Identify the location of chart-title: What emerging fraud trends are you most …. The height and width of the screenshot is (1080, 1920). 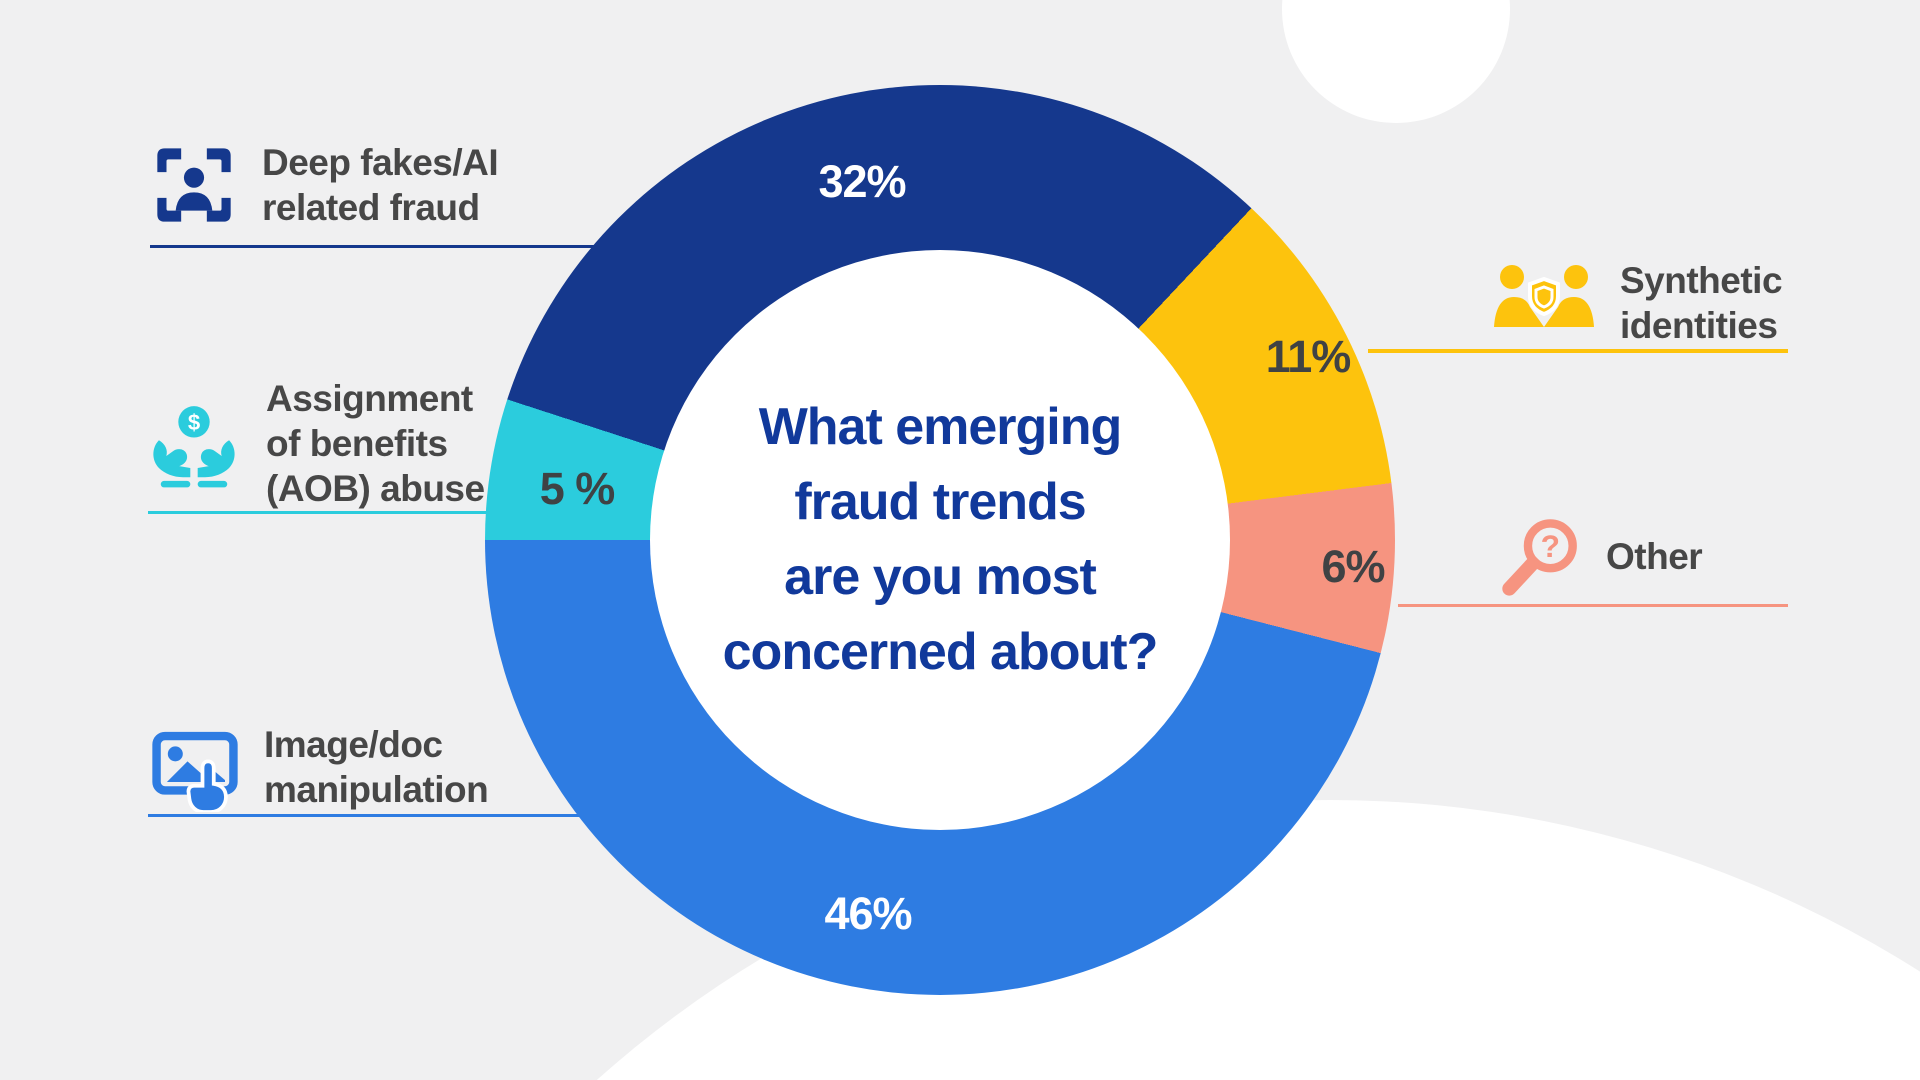
(940, 539).